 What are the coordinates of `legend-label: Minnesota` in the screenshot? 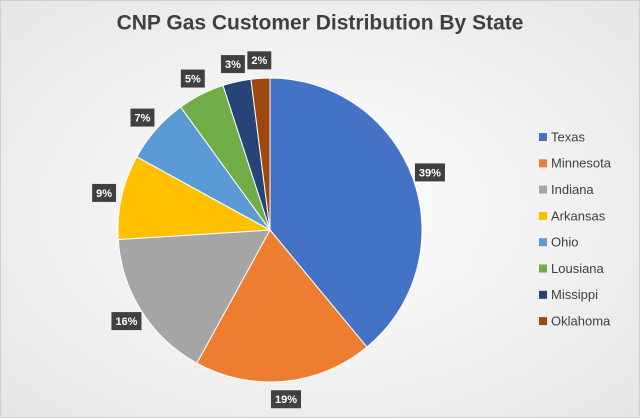 It's located at (581, 163).